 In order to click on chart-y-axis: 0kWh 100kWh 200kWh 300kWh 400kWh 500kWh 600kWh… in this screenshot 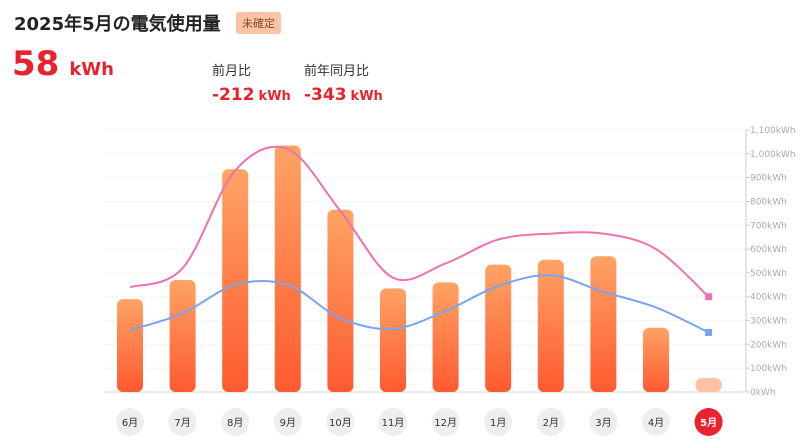, I will do `click(770, 262)`.